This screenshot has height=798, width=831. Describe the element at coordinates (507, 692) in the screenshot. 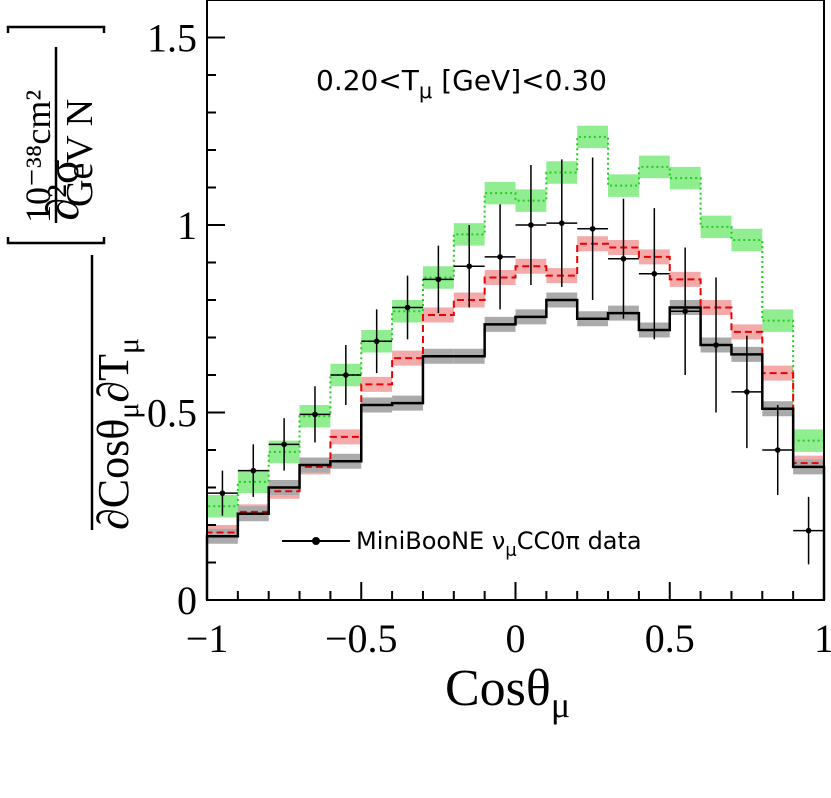

I see `x-axis-label: Cosθμ` at that location.